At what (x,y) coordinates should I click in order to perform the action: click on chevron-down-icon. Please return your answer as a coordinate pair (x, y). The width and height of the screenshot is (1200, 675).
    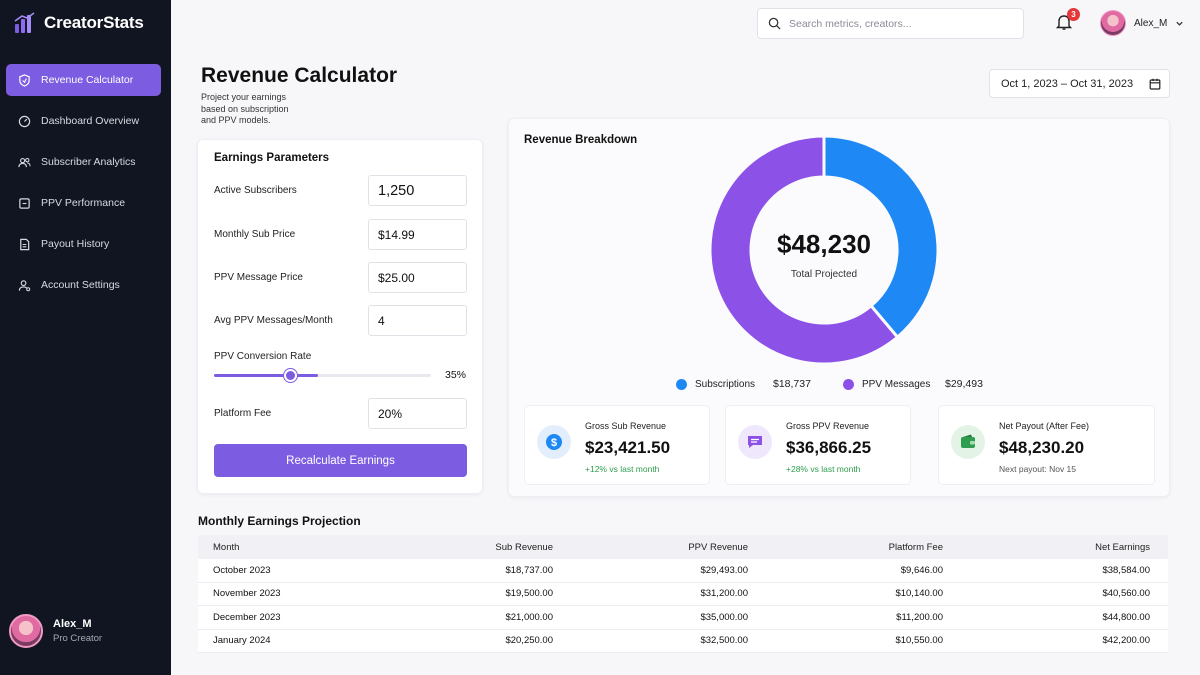
    Looking at the image, I should click on (1180, 23).